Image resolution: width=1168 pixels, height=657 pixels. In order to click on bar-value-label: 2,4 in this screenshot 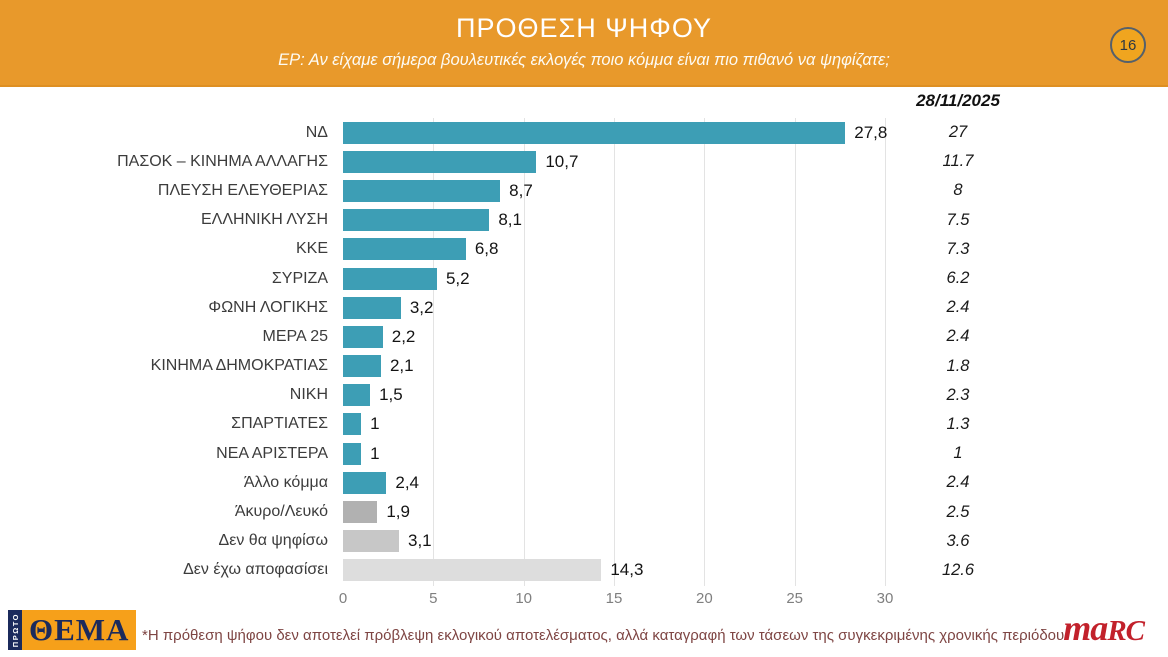, I will do `click(407, 482)`.